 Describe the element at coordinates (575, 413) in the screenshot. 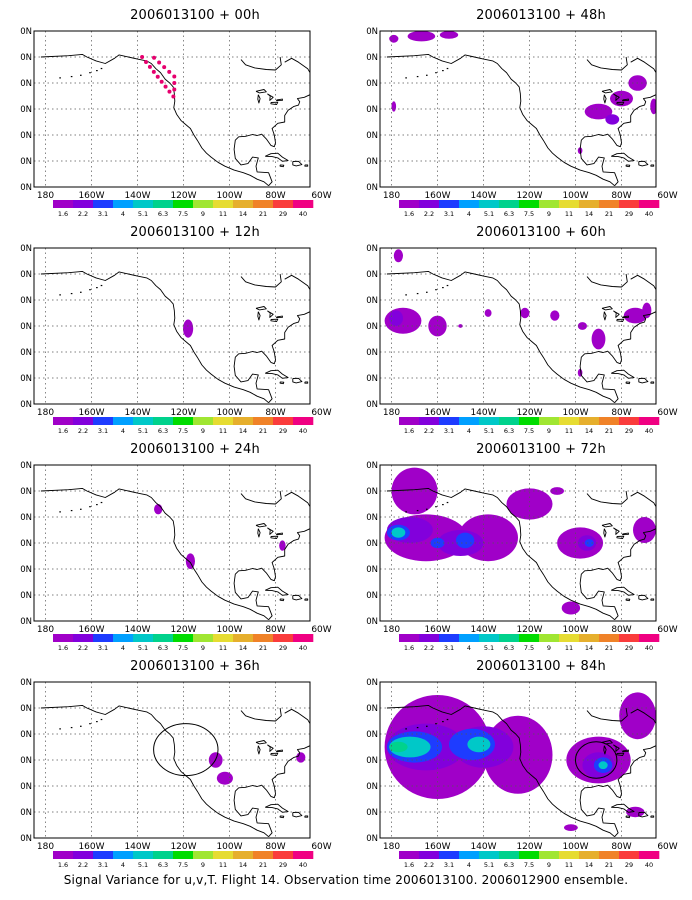

I see `lon-label: 100W` at that location.